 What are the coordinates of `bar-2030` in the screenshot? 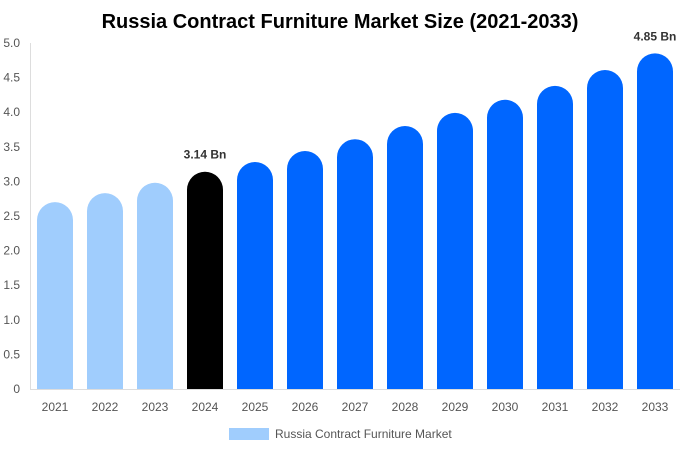 It's located at (505, 244).